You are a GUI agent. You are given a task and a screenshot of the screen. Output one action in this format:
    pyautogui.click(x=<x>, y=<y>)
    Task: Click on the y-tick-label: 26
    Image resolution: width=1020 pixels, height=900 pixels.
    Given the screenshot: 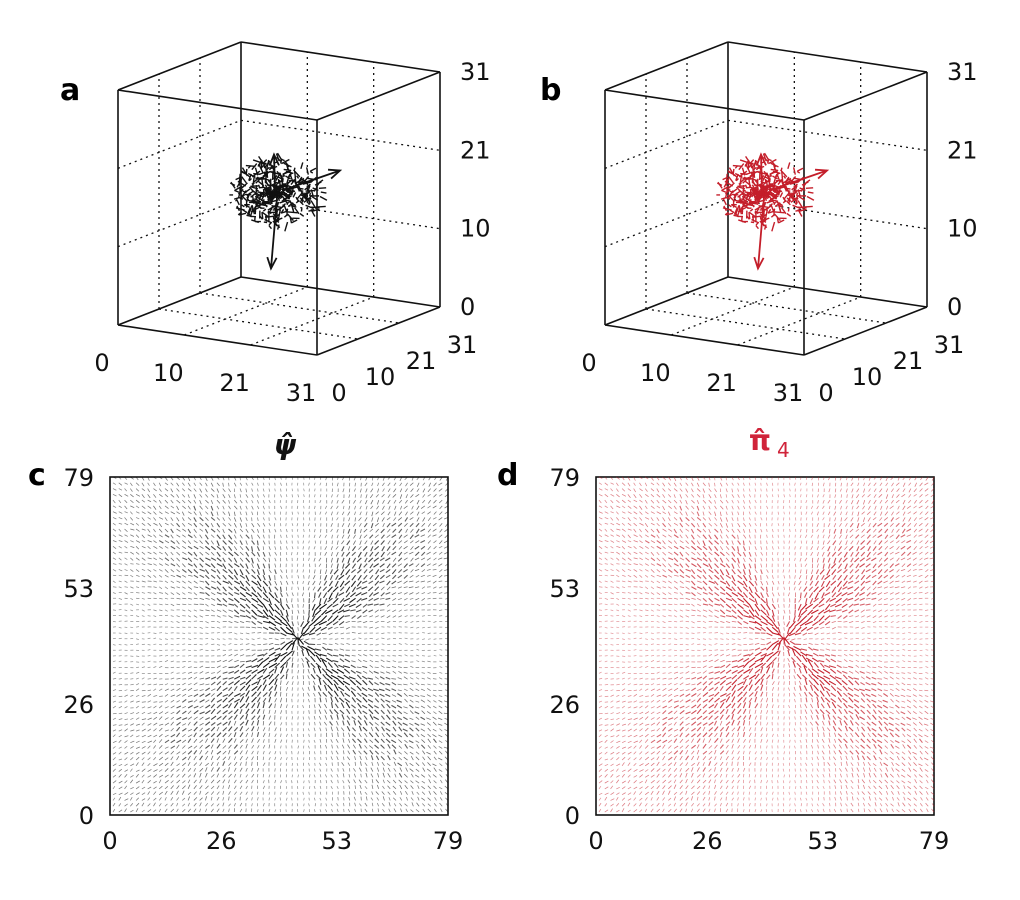 What is the action you would take?
    pyautogui.click(x=78, y=705)
    